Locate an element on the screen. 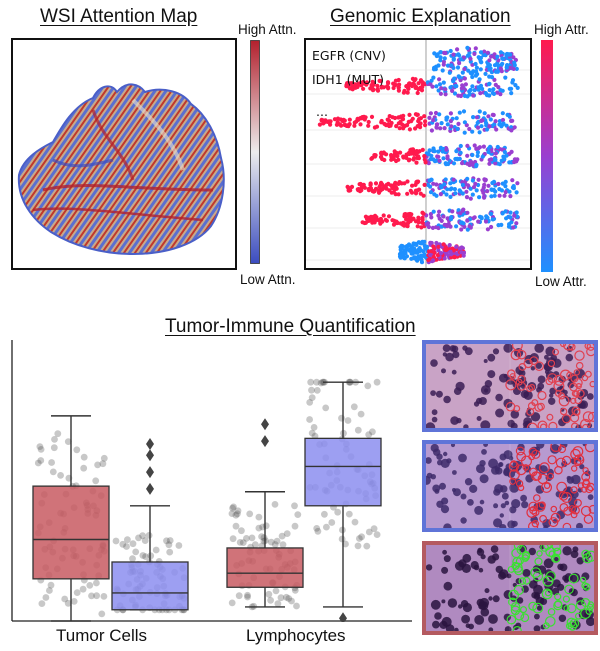  genomic-colorbar is located at coordinates (547, 156).